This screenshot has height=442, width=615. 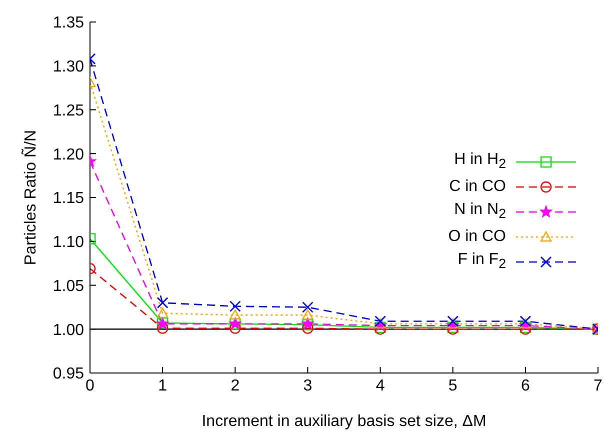 What do you see at coordinates (68, 67) in the screenshot?
I see `y-tick-label: 1.30` at bounding box center [68, 67].